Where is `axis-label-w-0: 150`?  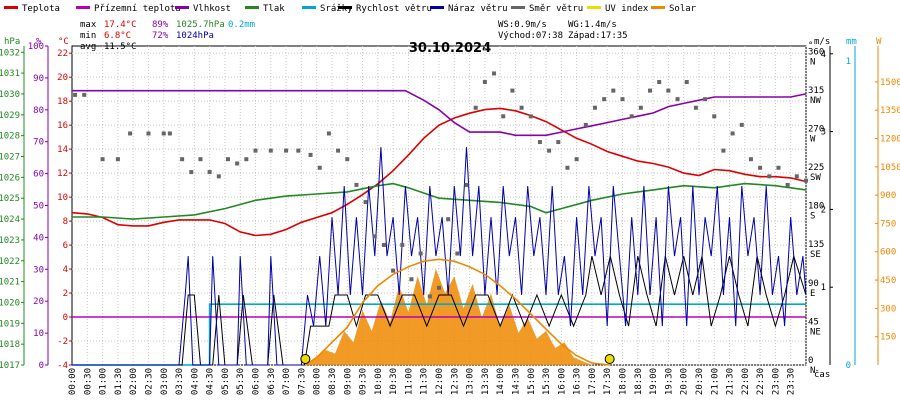
axis-label-w-0: 150 is located at coordinates (888, 338).